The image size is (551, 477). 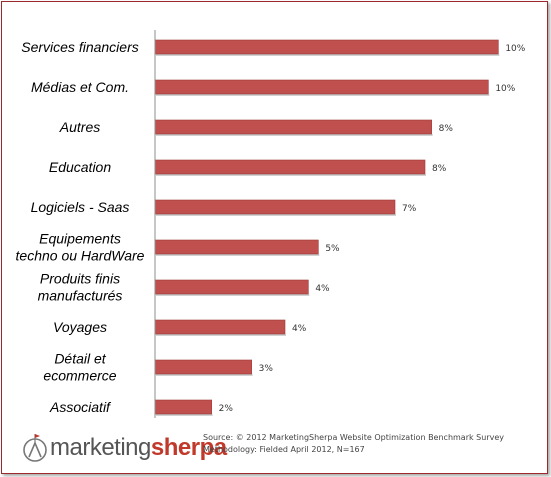 What do you see at coordinates (266, 369) in the screenshot?
I see `value-label: 3%` at bounding box center [266, 369].